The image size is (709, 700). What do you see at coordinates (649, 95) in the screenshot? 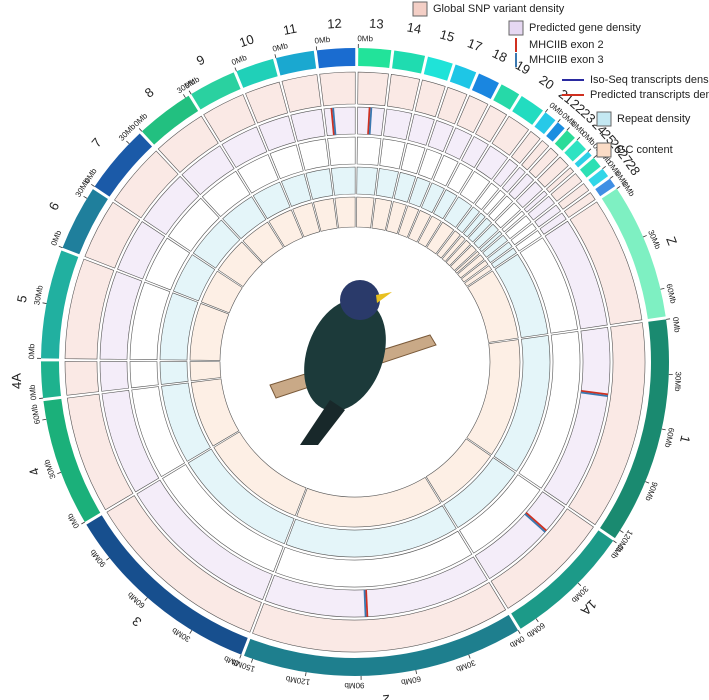
I see `legend-label: Predicted transcripts density` at bounding box center [649, 95].